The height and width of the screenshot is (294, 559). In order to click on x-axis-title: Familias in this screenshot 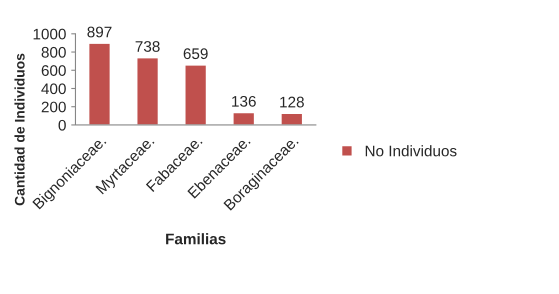, I will do `click(196, 238)`.